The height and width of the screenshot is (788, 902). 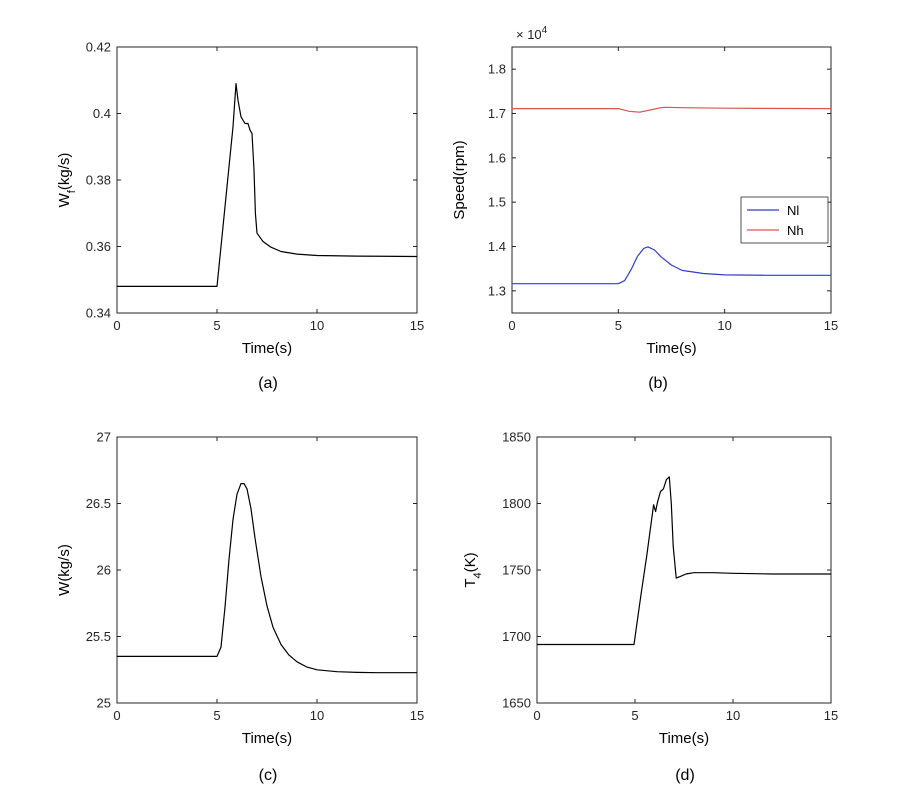 I want to click on y-tick-label: 26, so click(x=104, y=570).